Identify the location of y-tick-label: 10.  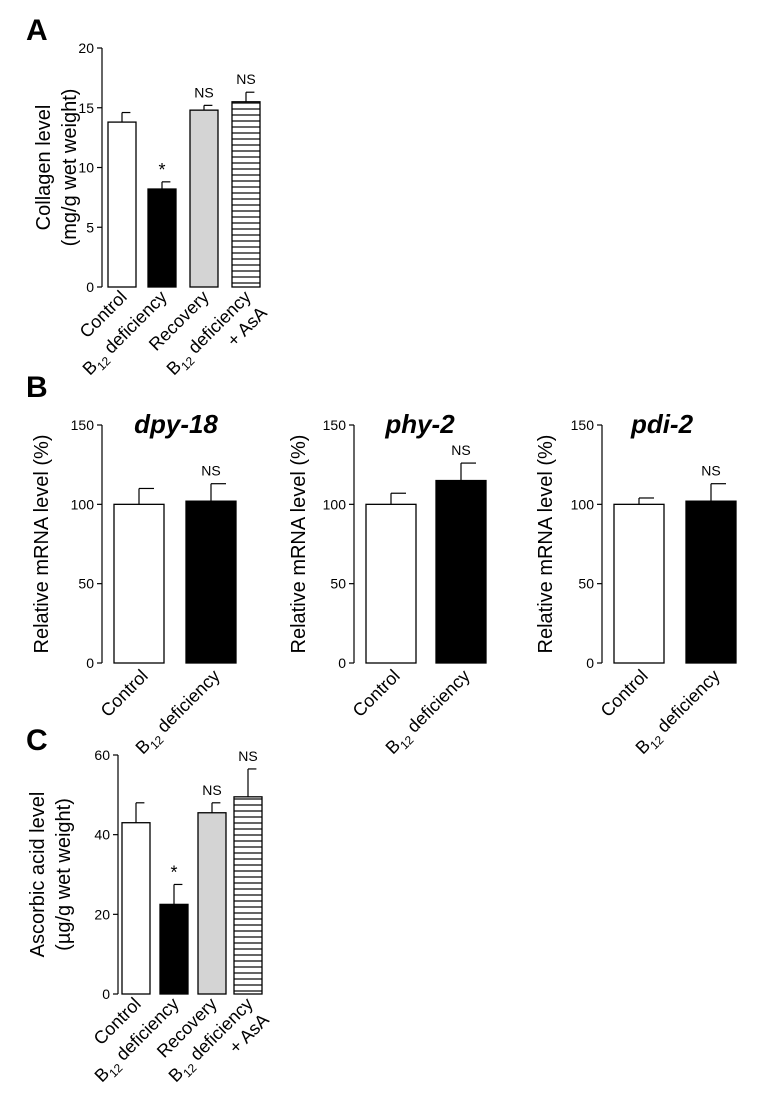
(86, 168).